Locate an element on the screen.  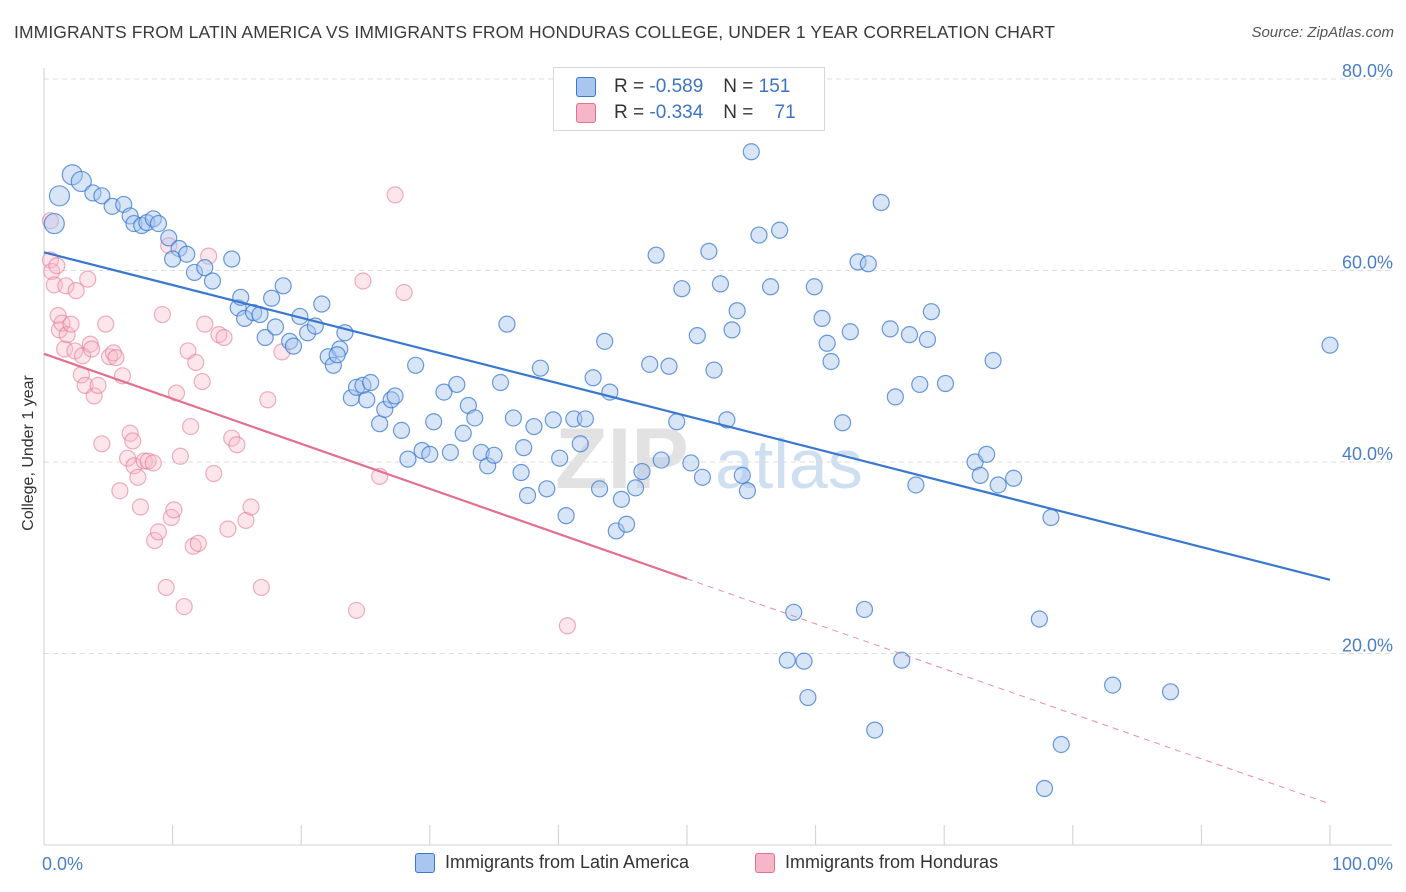
legend-n-label: N = is located at coordinates (738, 112).